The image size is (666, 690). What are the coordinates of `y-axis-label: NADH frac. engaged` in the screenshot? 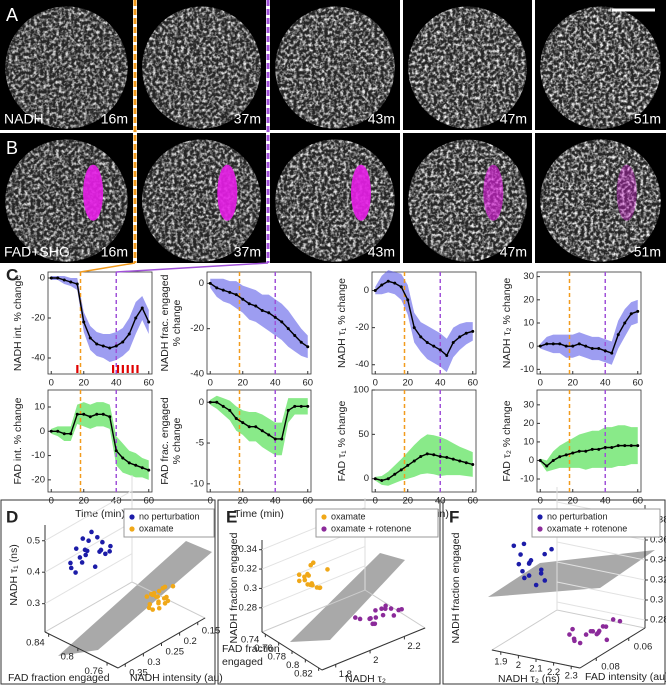 It's located at (165, 322).